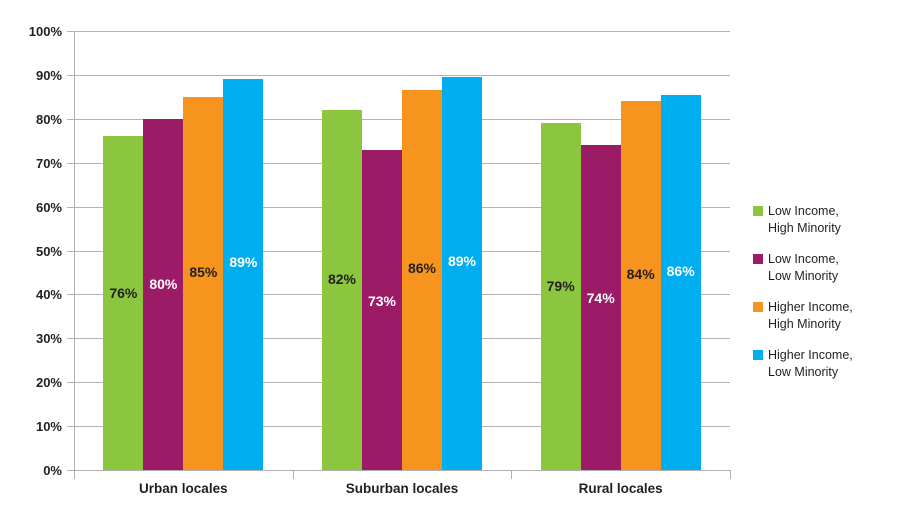 This screenshot has width=900, height=516. What do you see at coordinates (203, 283) in the screenshot?
I see `bar: 85%` at bounding box center [203, 283].